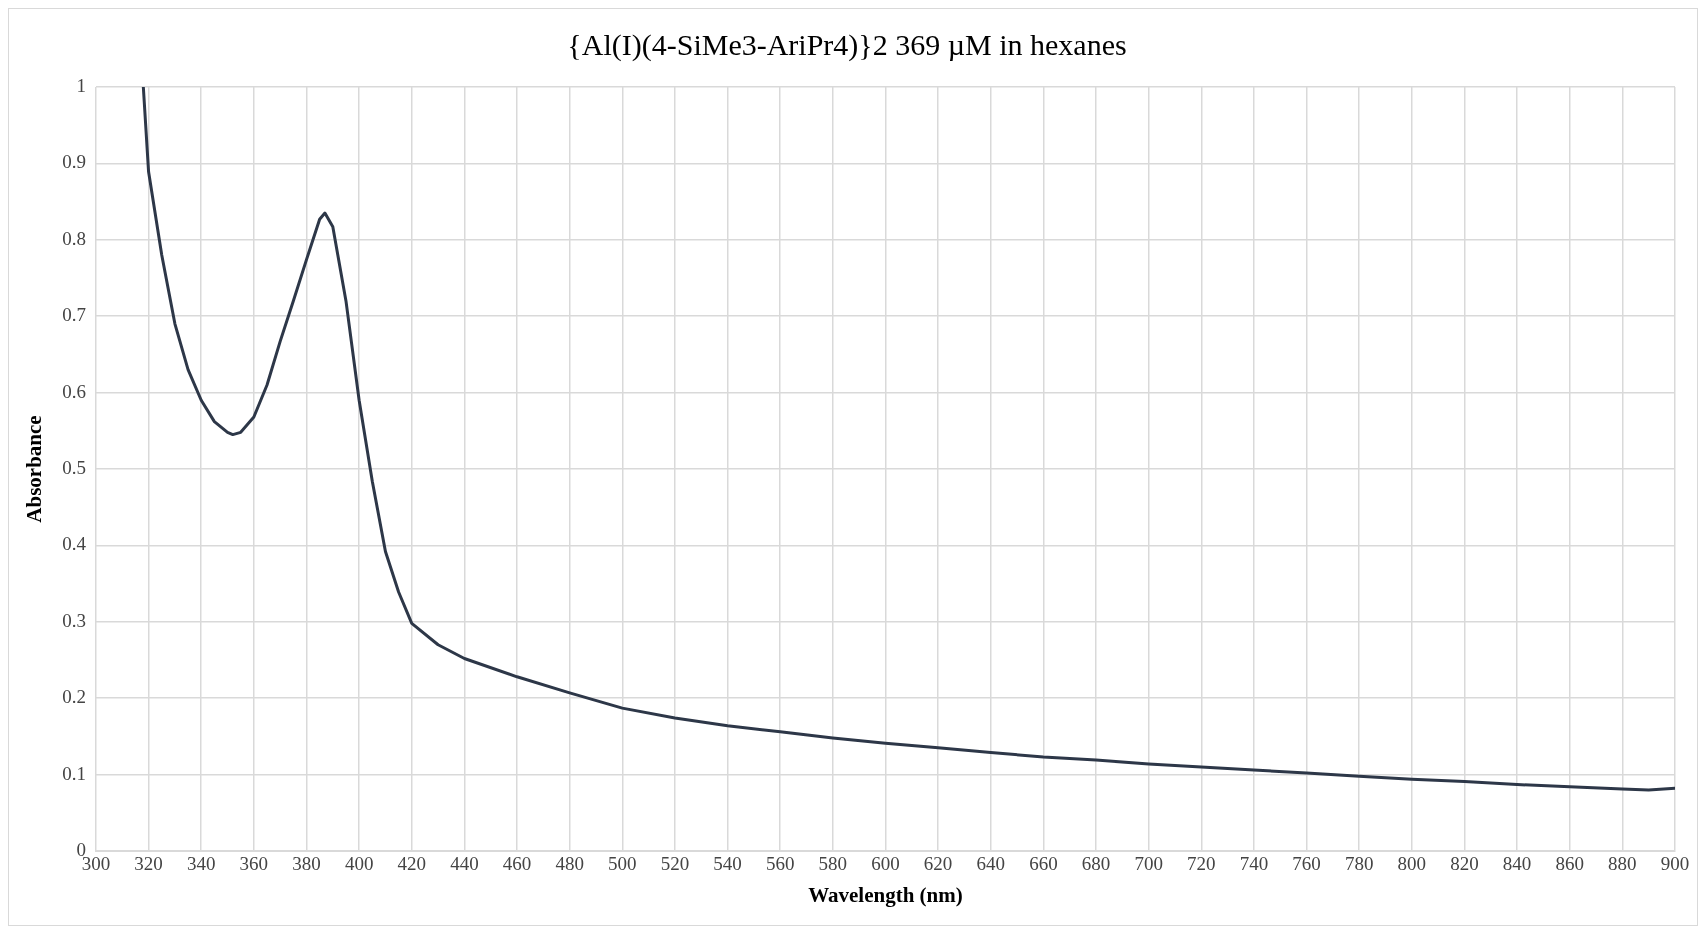 The image size is (1707, 937). Describe the element at coordinates (412, 864) in the screenshot. I see `x-tick-label: 420` at that location.